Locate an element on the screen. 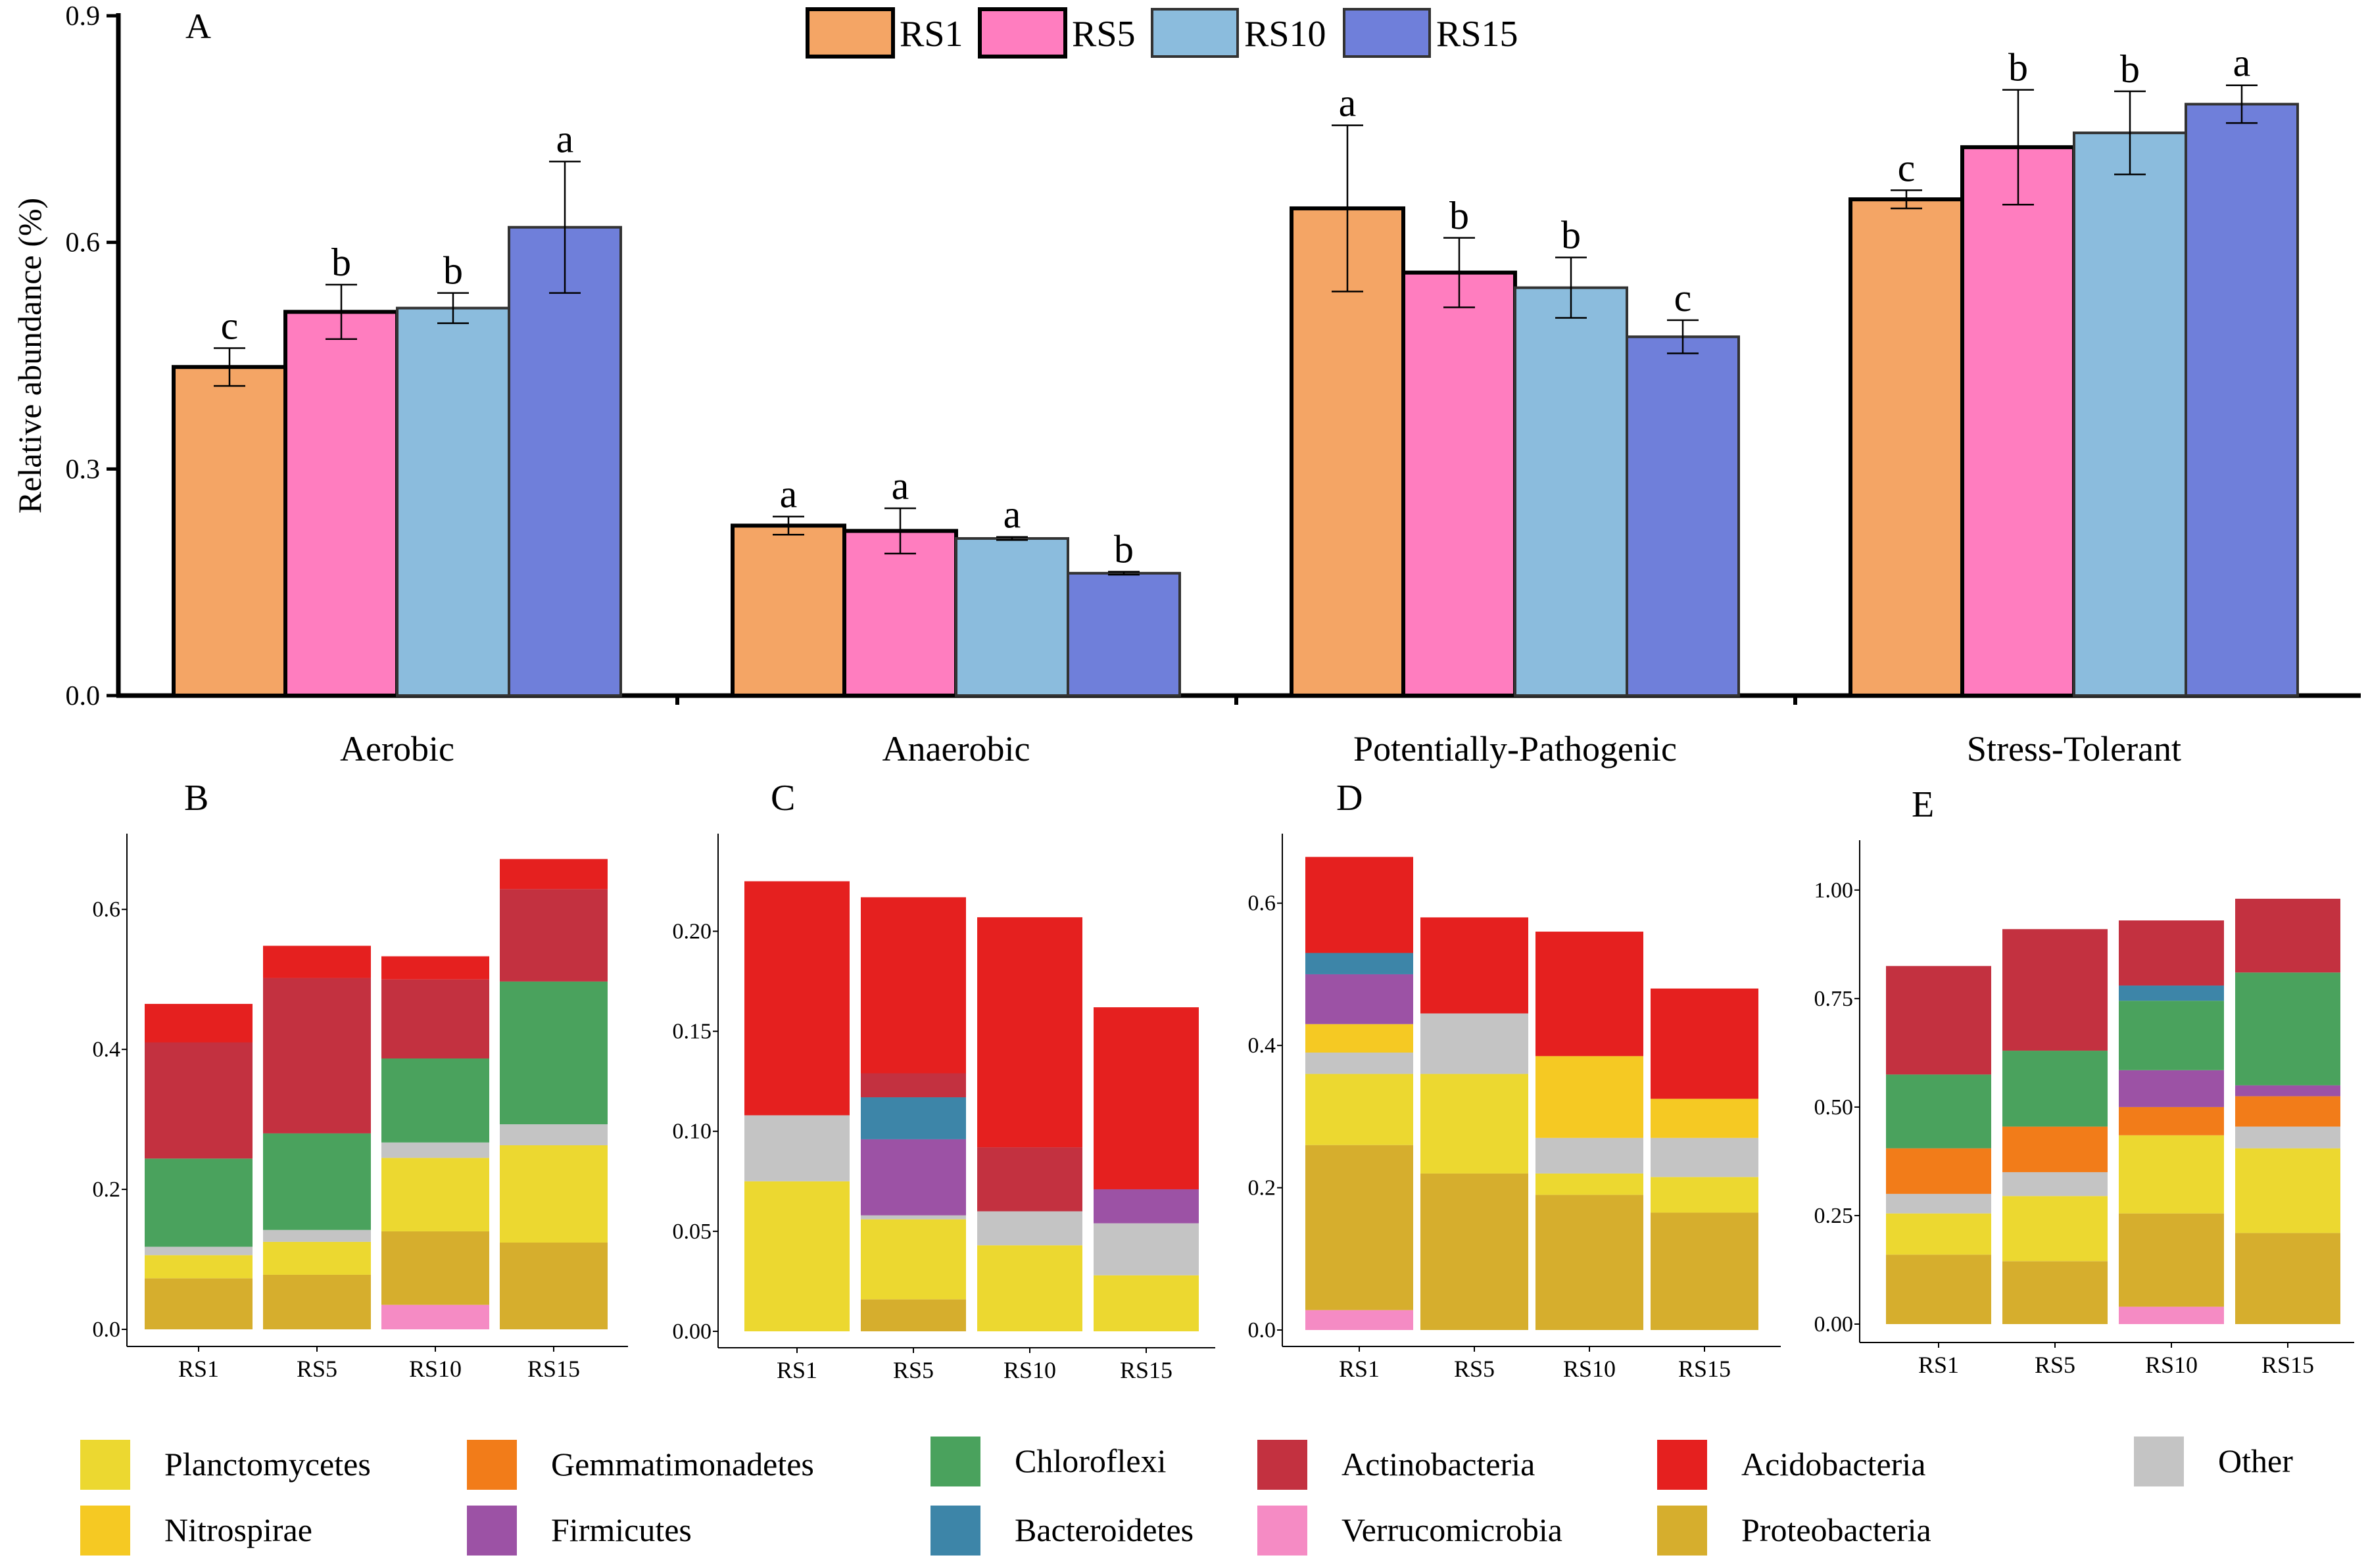 The height and width of the screenshot is (1568, 2368). panel-b-y-tick-label: 0.6 is located at coordinates (107, 910).